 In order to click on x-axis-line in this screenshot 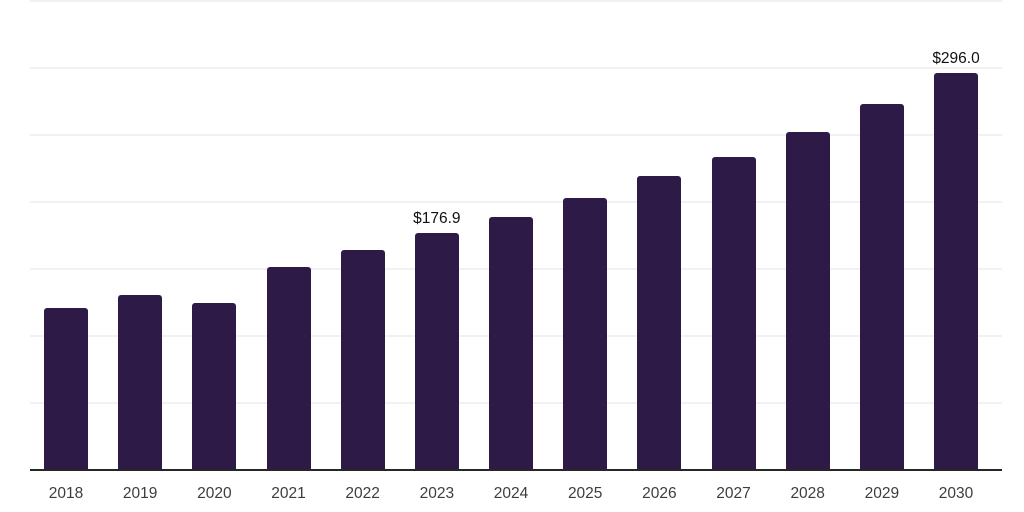, I will do `click(516, 470)`.